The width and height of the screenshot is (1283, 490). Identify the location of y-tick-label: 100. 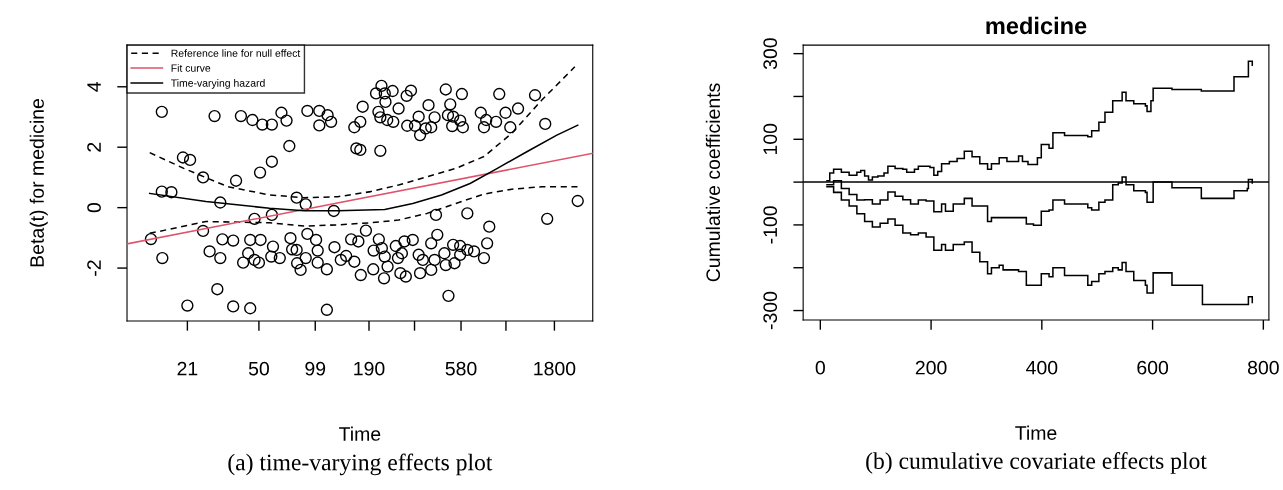
(770, 139).